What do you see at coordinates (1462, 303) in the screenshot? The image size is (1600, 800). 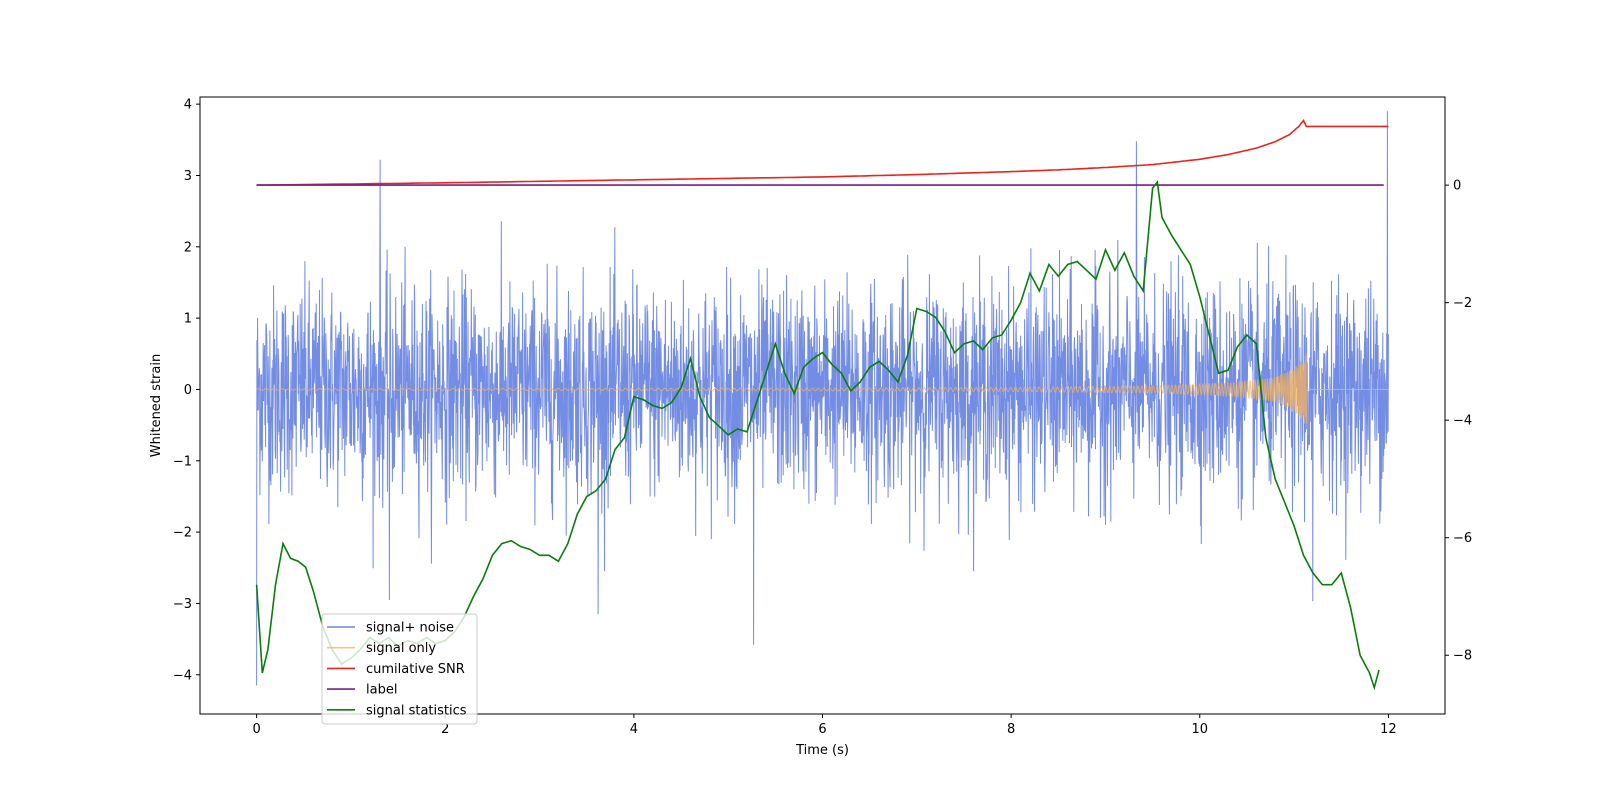 I see `y2-tick-label: −2` at bounding box center [1462, 303].